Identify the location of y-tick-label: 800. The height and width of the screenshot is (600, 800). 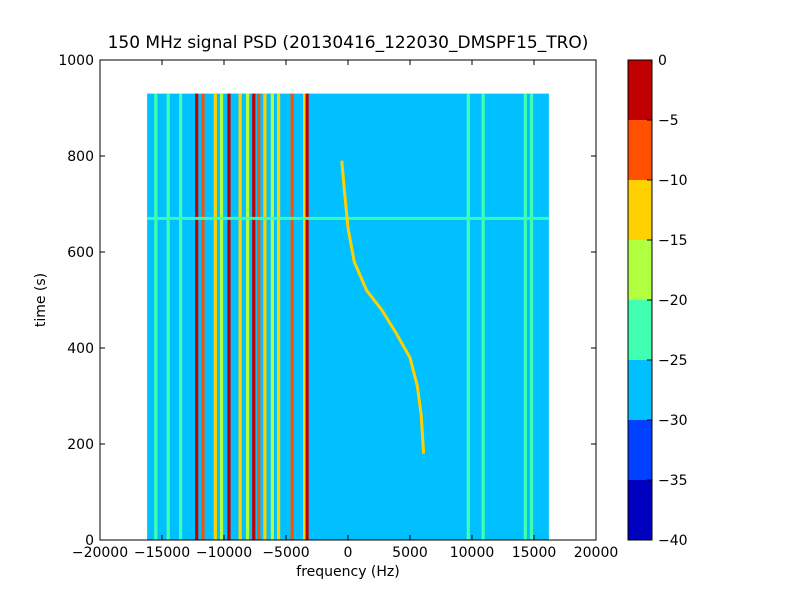
(80, 157).